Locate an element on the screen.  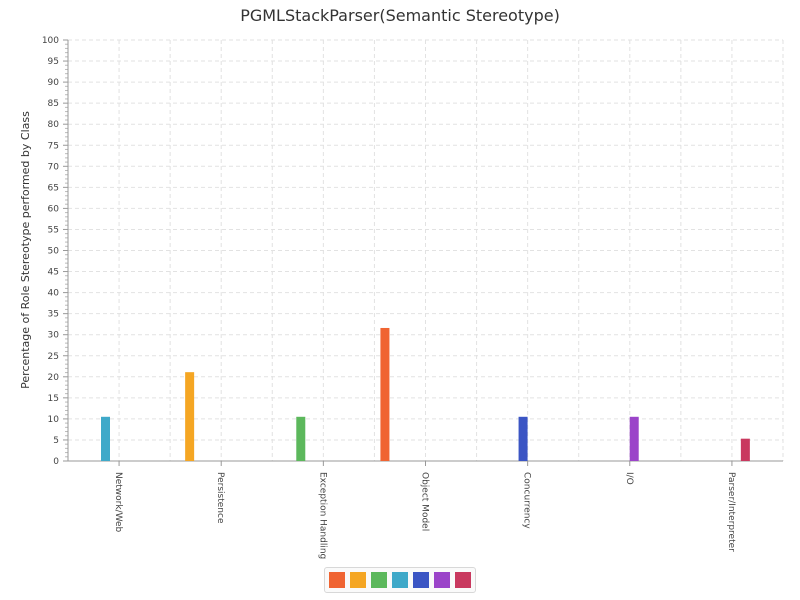
y-tick-label: 35 is located at coordinates (53, 315).